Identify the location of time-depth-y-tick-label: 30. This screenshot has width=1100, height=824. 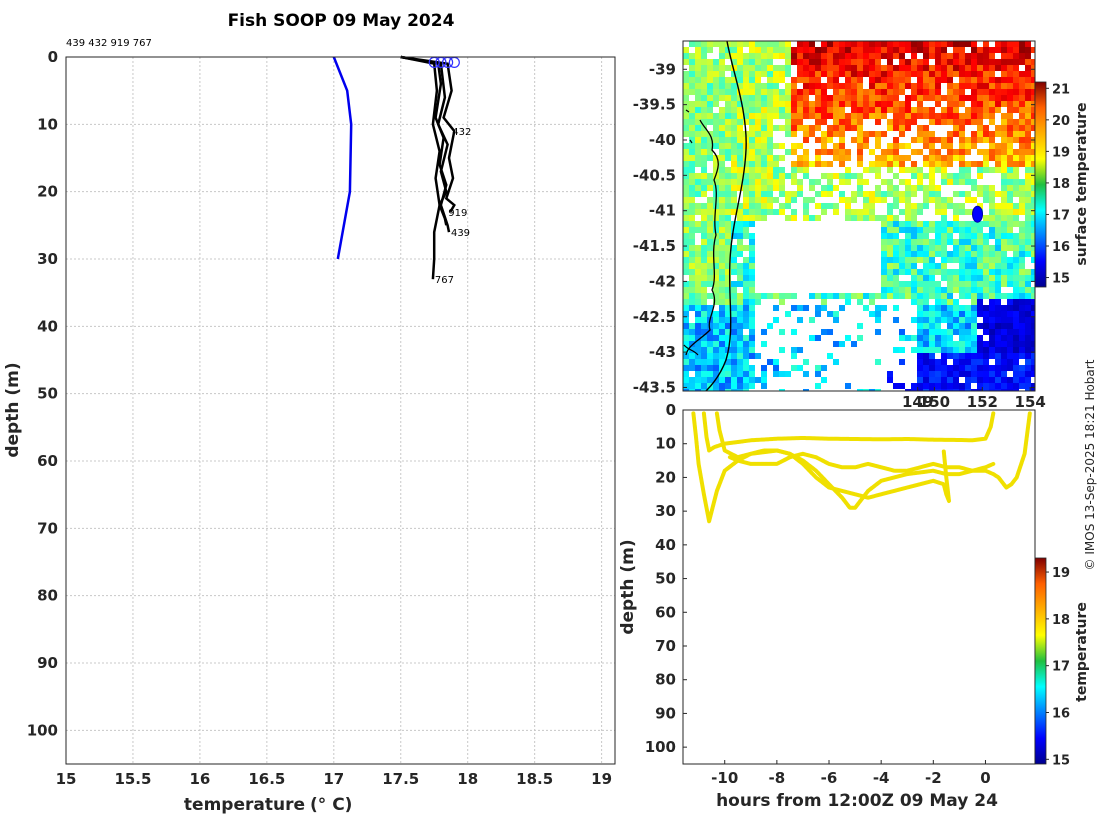
(665, 511).